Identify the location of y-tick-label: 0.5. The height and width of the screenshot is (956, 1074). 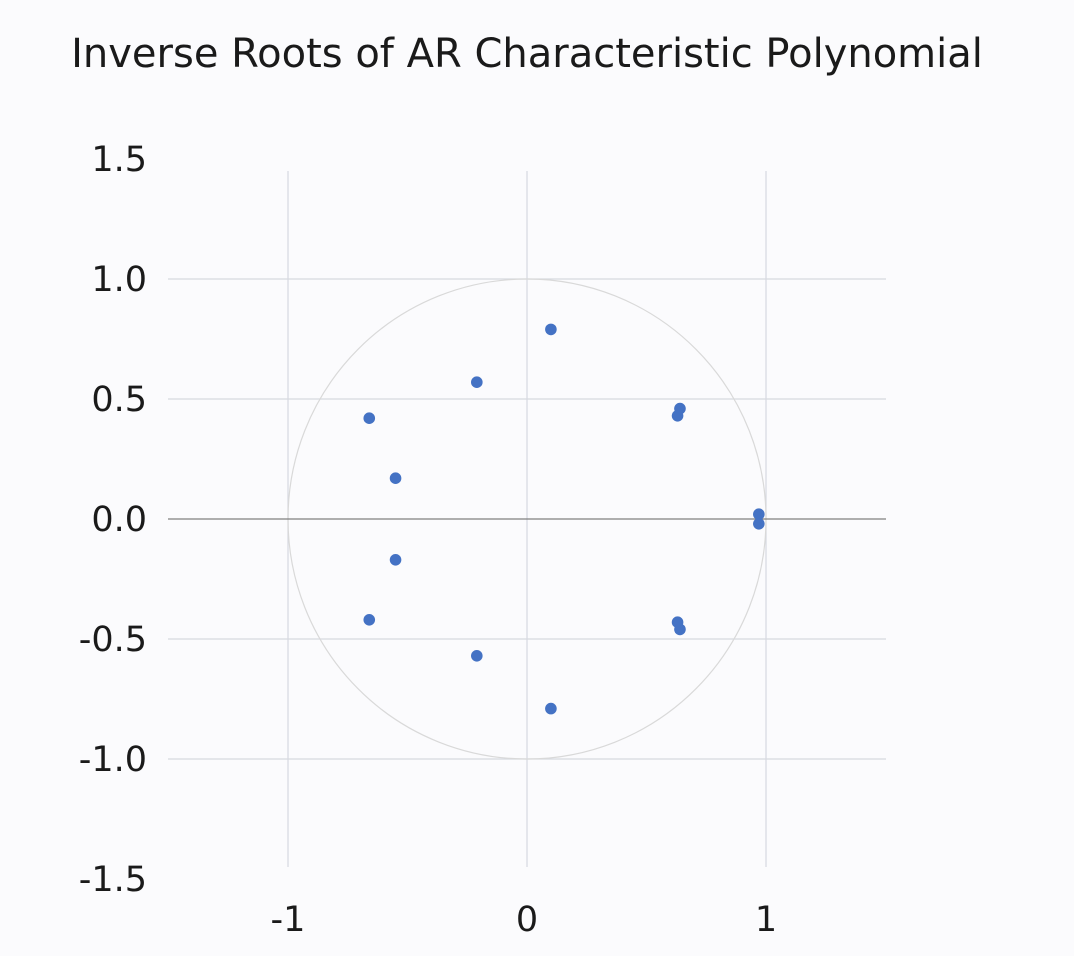
(119, 400).